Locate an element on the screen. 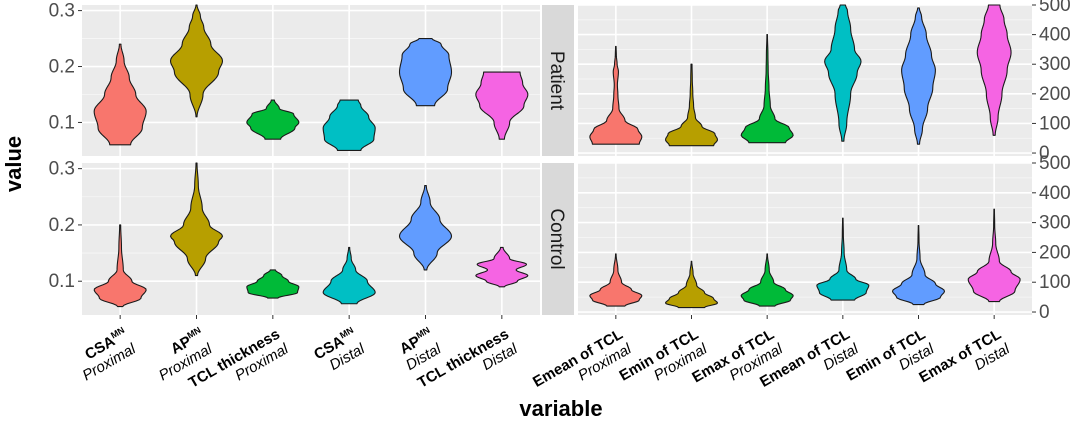 The image size is (1084, 423). facet-strip-control is located at coordinates (558, 239).